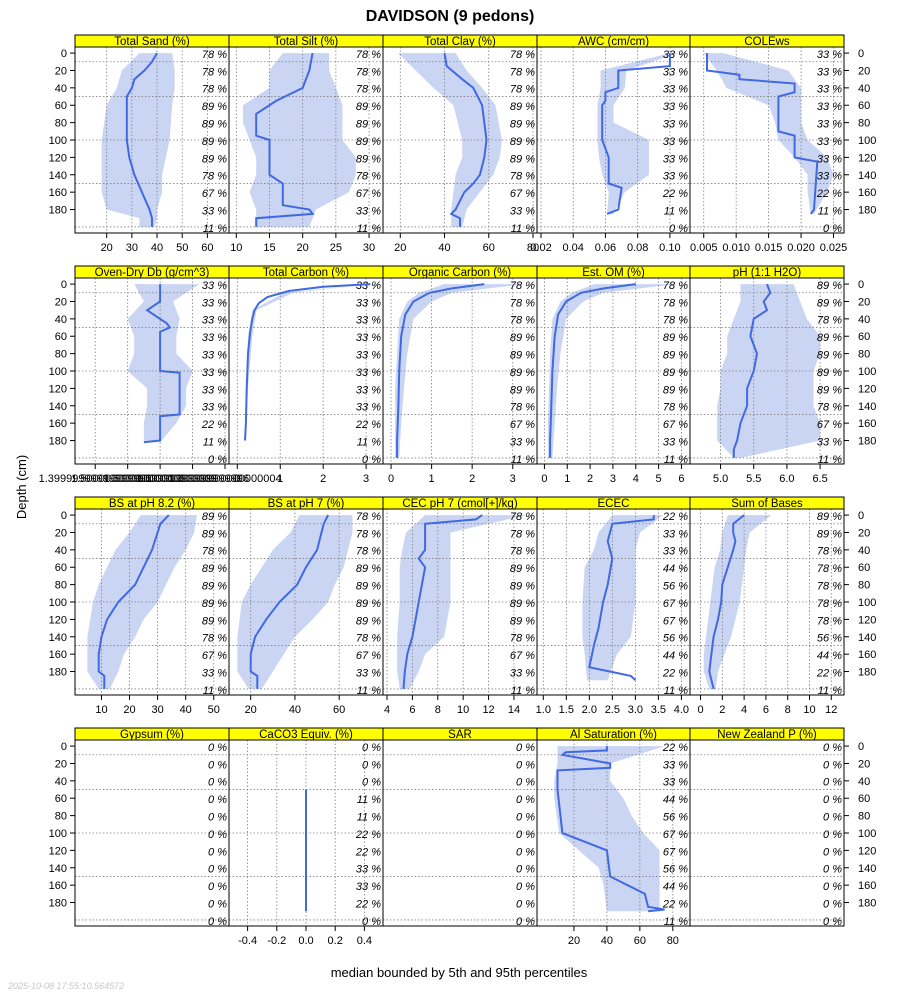 The width and height of the screenshot is (900, 1000). Describe the element at coordinates (612, 710) in the screenshot. I see `x-tick-label: 2.5` at that location.